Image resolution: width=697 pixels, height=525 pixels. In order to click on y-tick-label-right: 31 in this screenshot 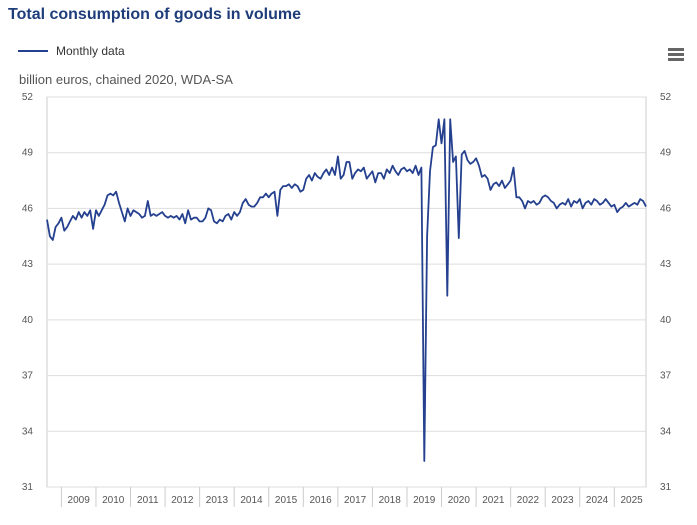, I will do `click(666, 487)`.